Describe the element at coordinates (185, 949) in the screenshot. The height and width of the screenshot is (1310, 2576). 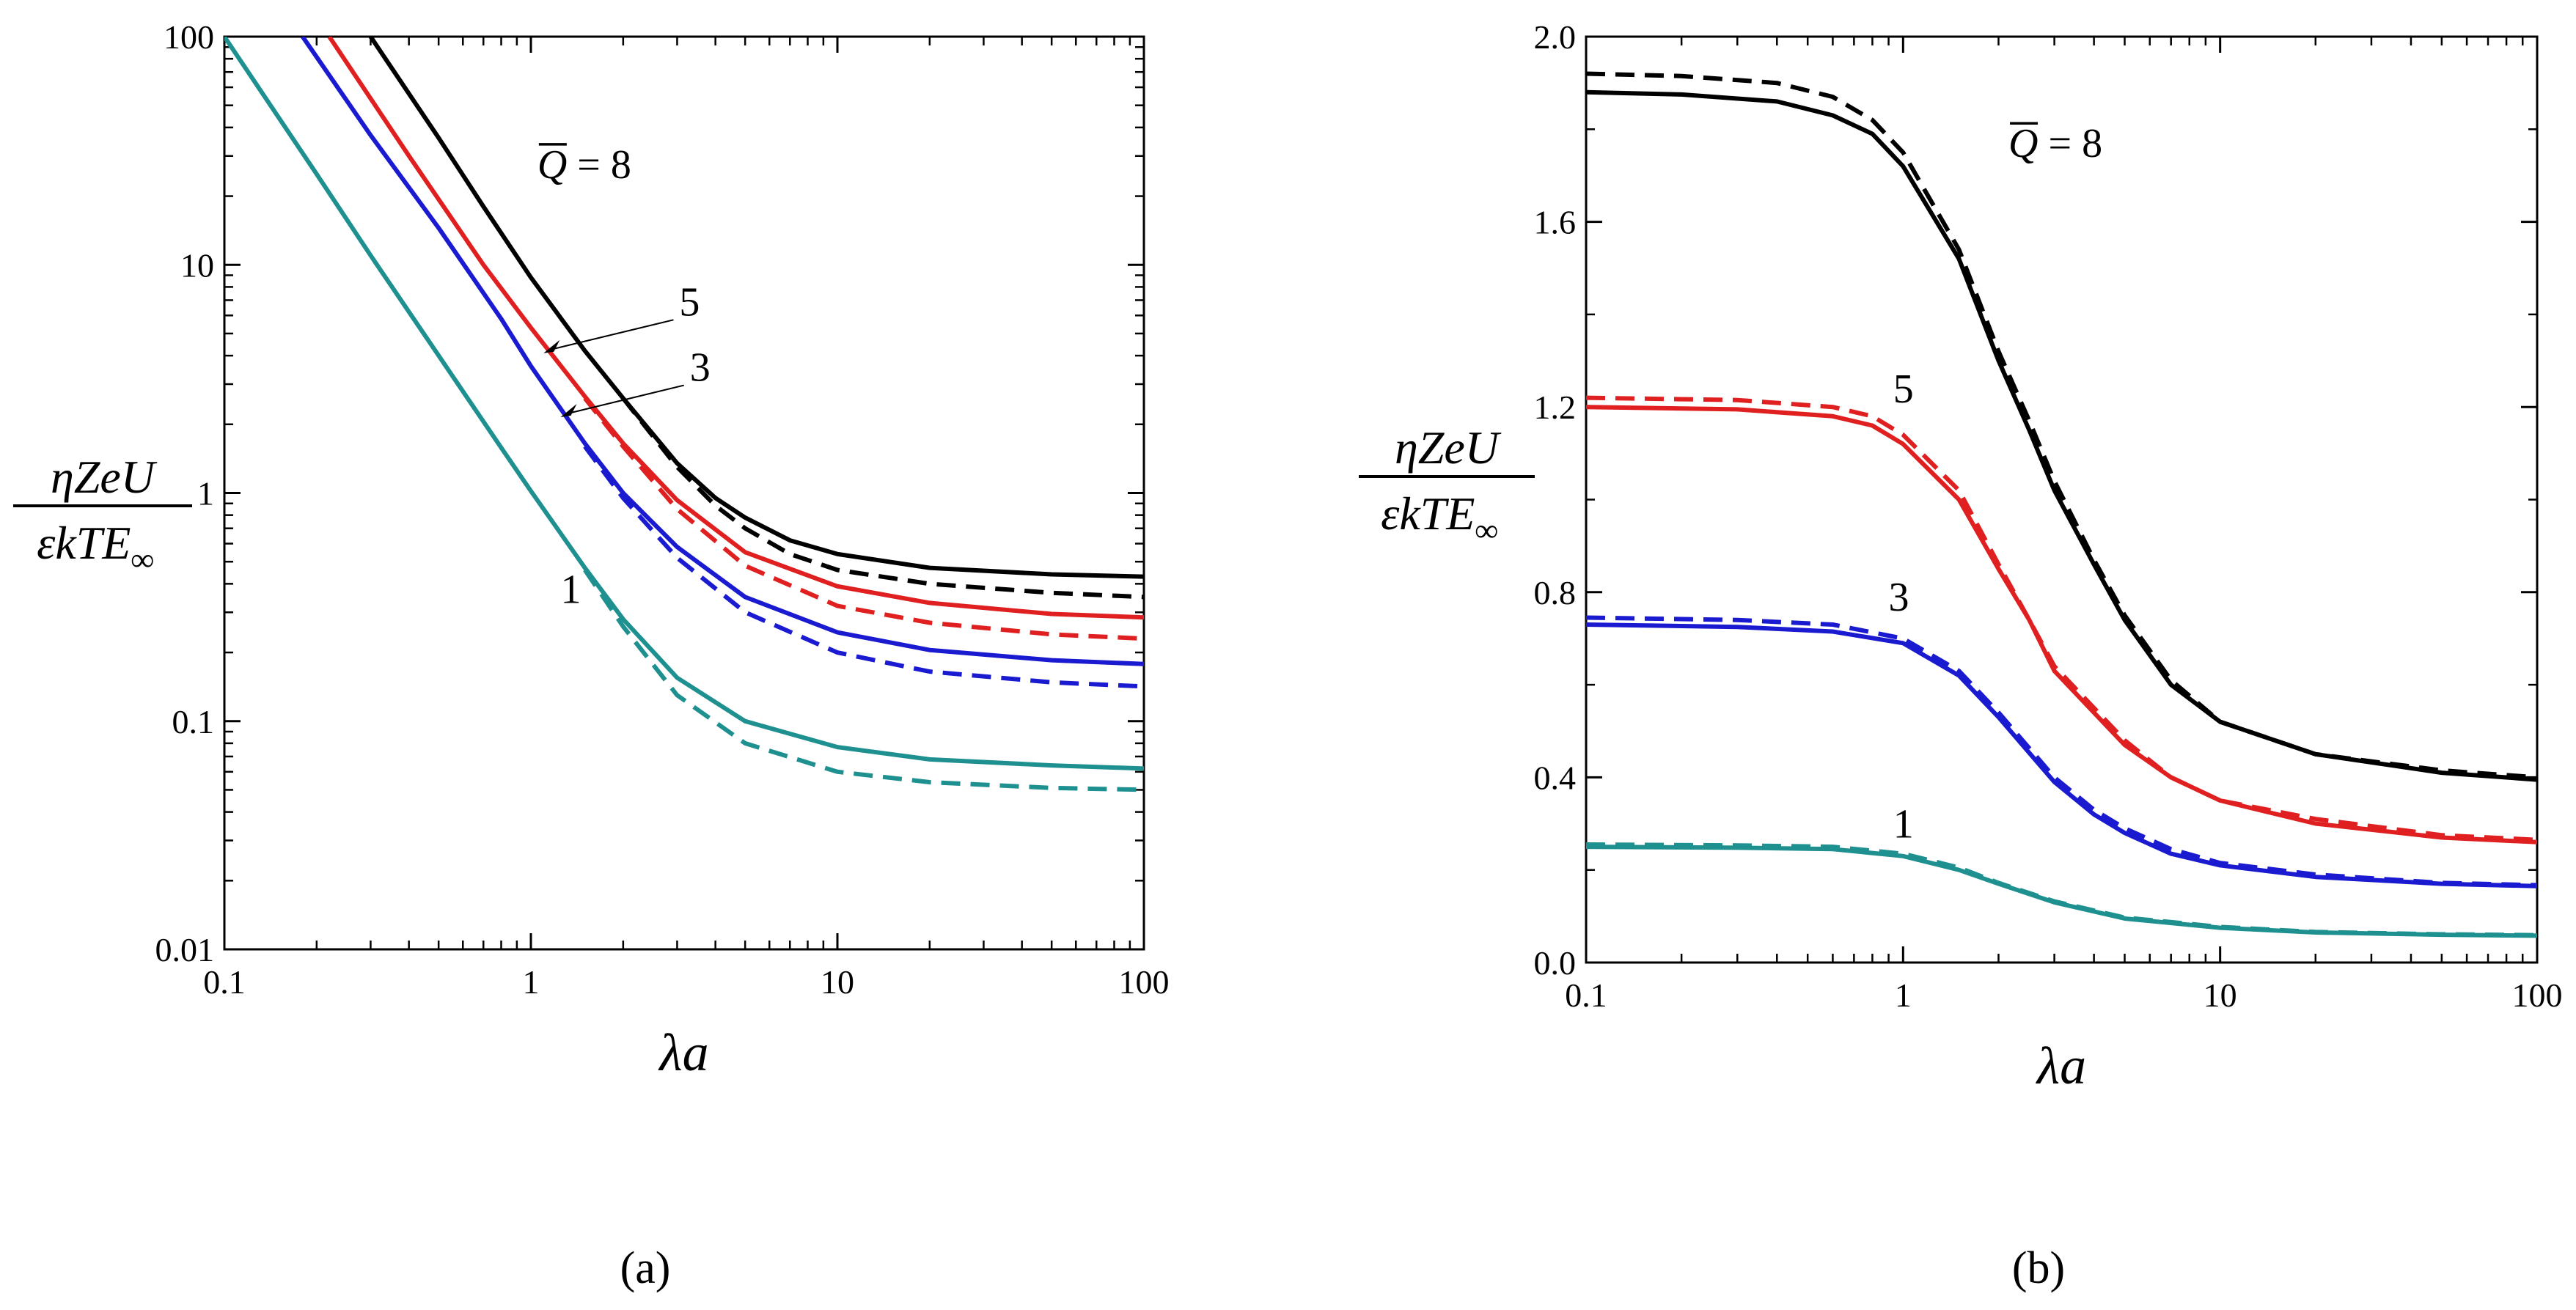
I see `chart-a-y-tick-label: 0.01` at that location.